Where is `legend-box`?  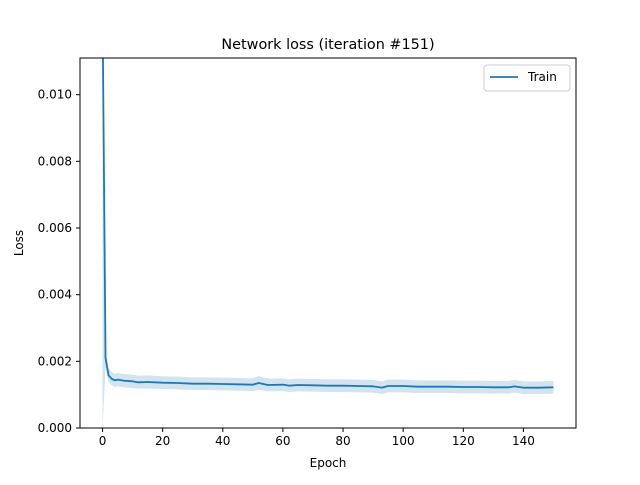
legend-box is located at coordinates (527, 78).